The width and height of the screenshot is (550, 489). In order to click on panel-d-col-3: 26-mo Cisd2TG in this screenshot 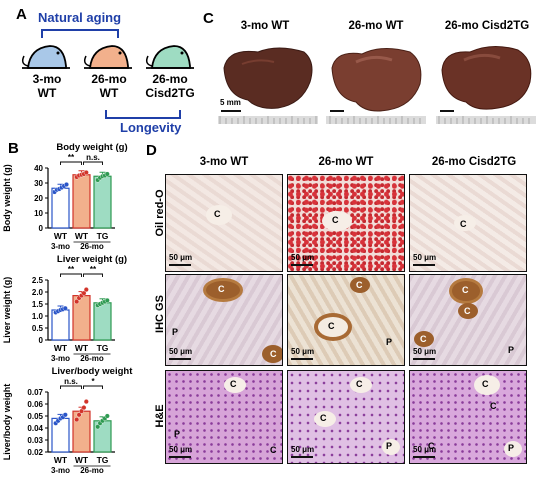, I will do `click(474, 162)`.